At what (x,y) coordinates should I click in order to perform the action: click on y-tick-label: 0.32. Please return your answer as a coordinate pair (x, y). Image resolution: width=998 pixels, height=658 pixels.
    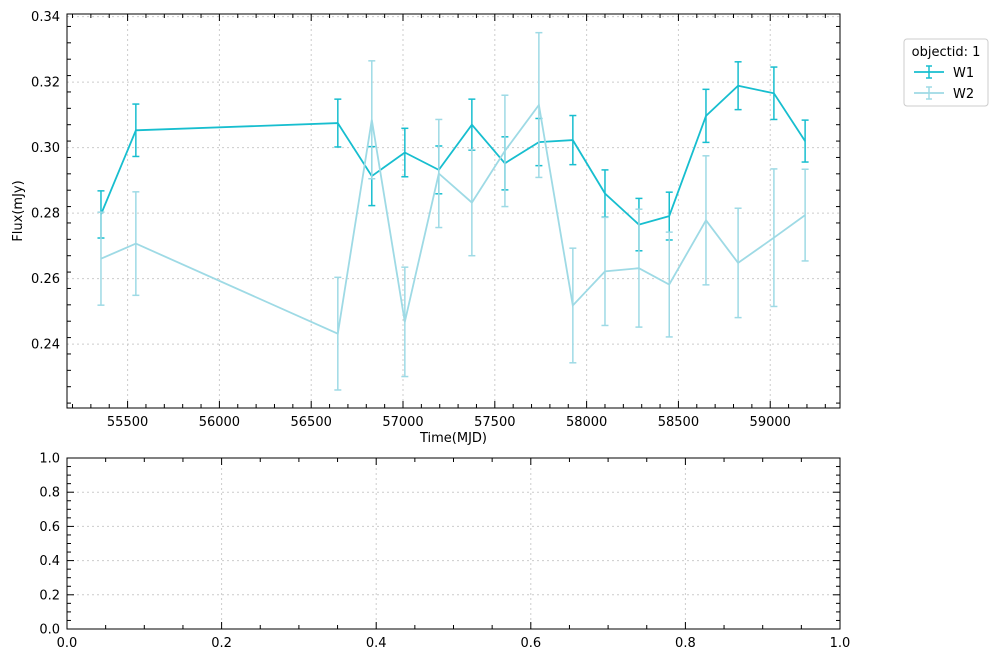
    Looking at the image, I should click on (45, 83).